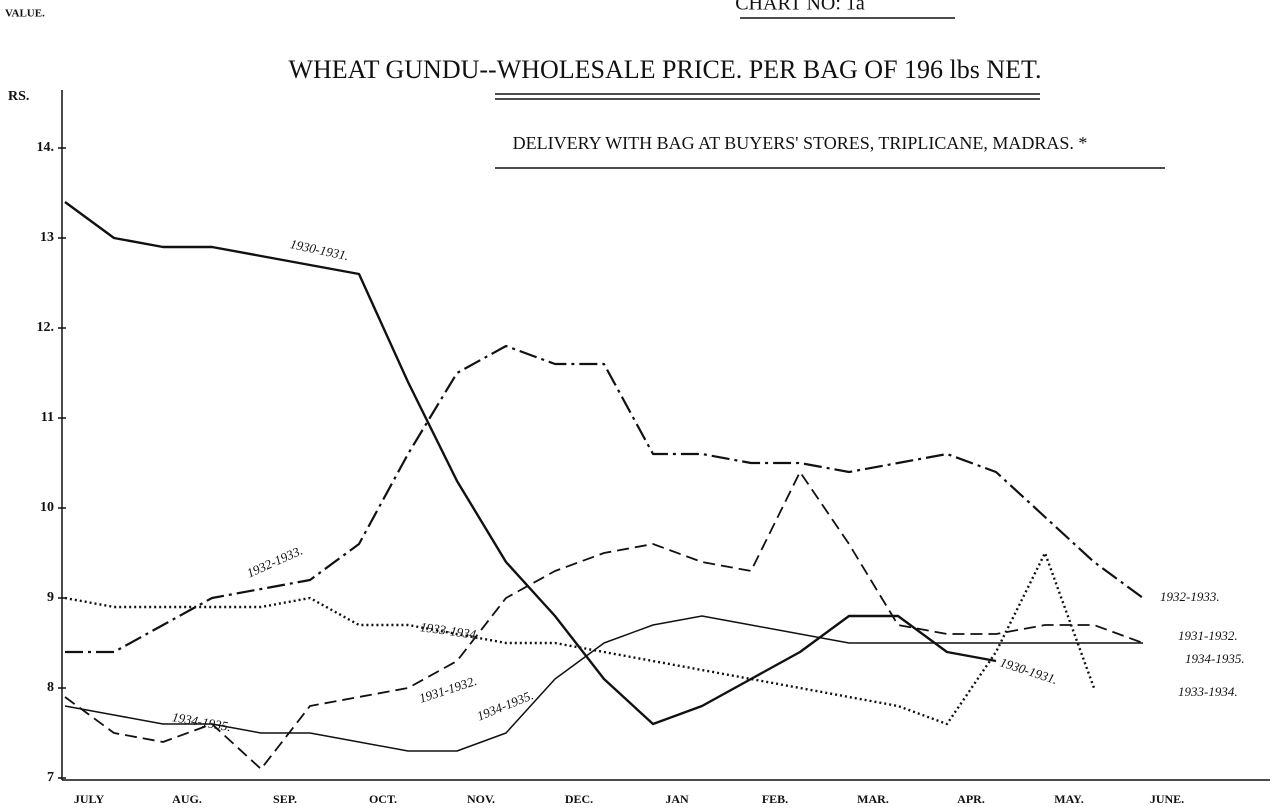 The image size is (1285, 811). I want to click on y-tick-label: 14., so click(46, 147).